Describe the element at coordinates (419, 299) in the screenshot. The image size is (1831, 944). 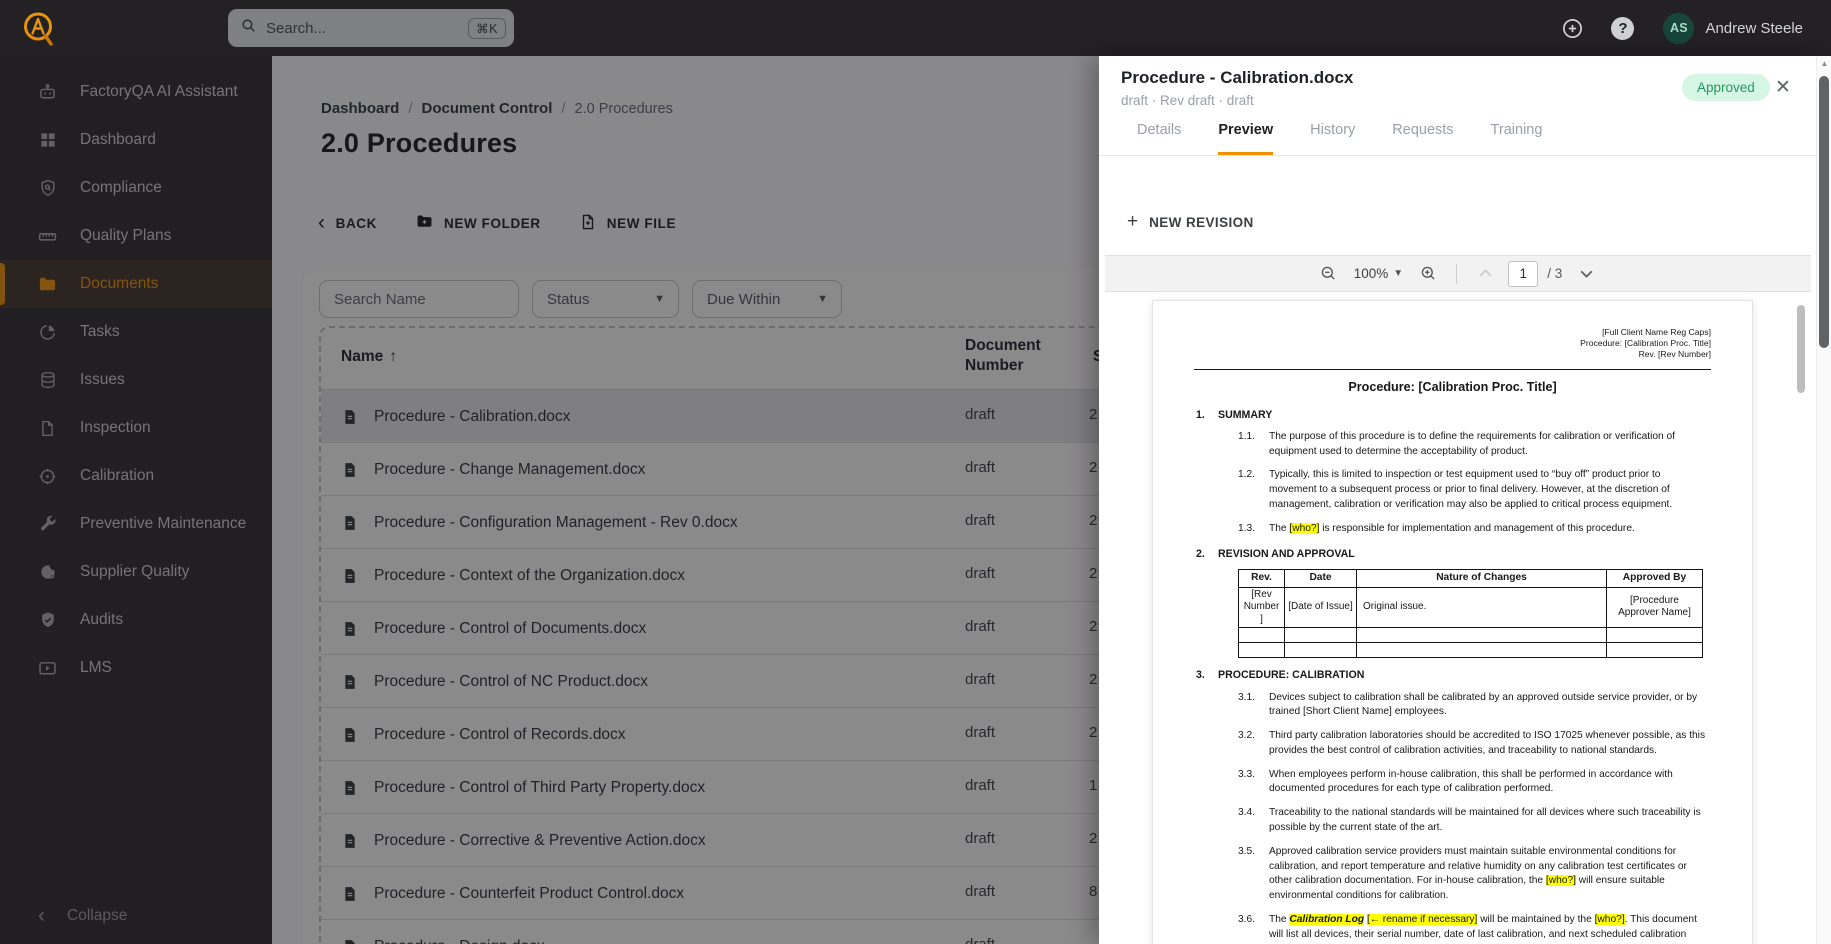
I see `search-name-input` at that location.